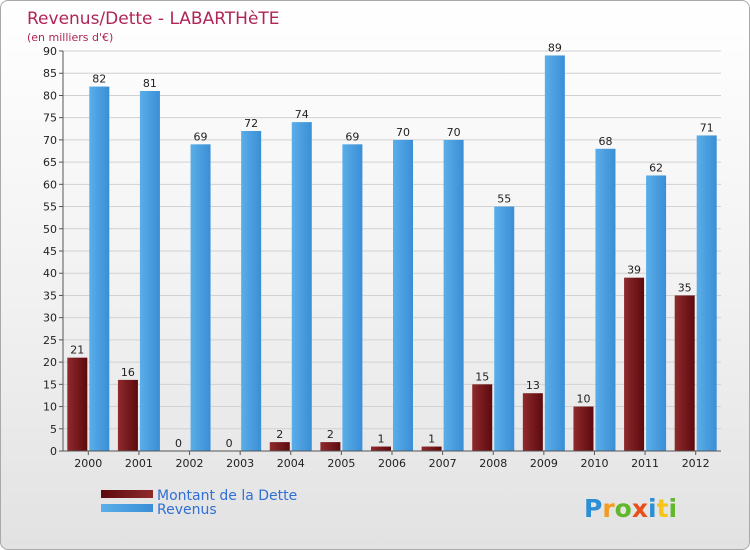  Describe the element at coordinates (50, 229) in the screenshot. I see `y-tick-label: 50` at that location.